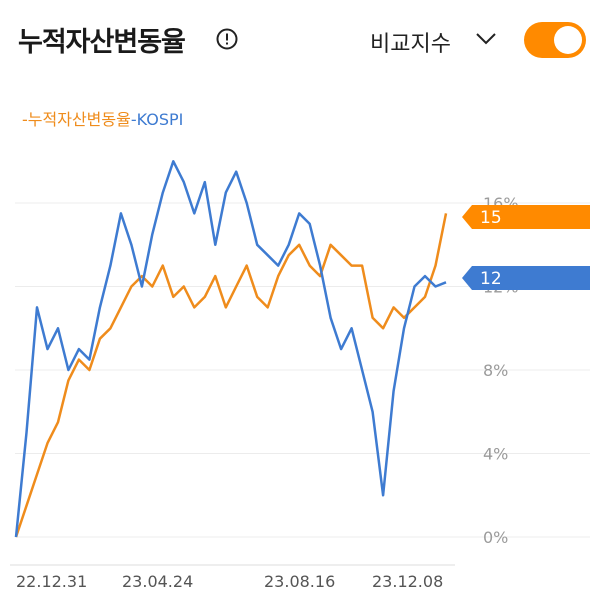 The image size is (604, 610). What do you see at coordinates (526, 278) in the screenshot?
I see `kospi-end-badge` at bounding box center [526, 278].